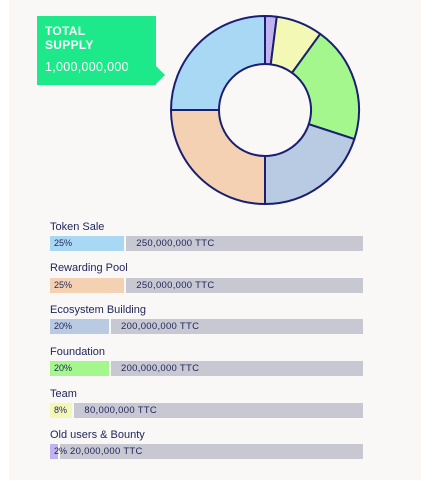 The image size is (442, 492). What do you see at coordinates (101, 50) in the screenshot?
I see `total-supply-badge: TOTAL SUPPLY 1,000,000,000` at bounding box center [101, 50].